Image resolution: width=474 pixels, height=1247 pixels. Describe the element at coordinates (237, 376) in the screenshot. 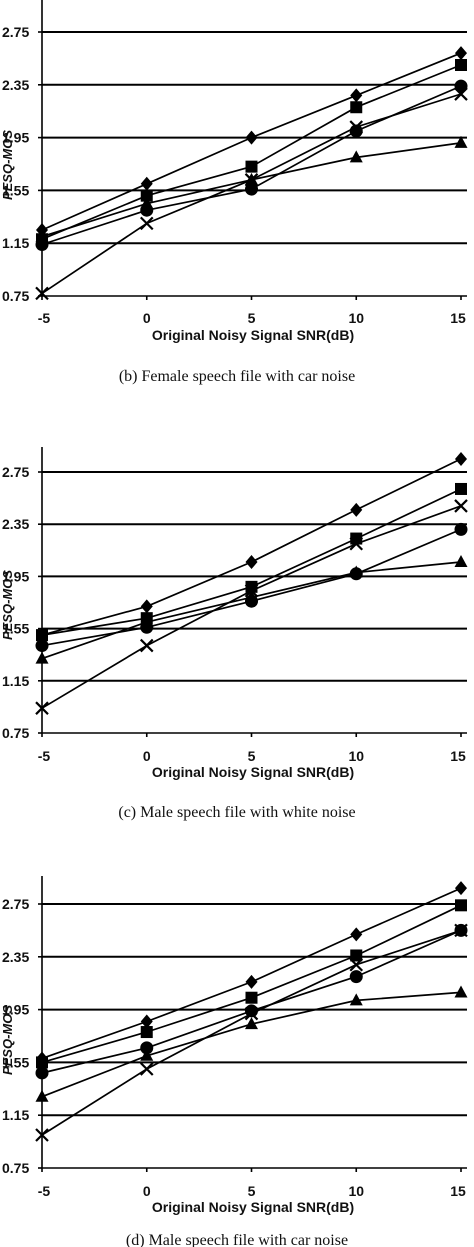

I see `figure-caption: (b) Female speech file with car noise` at that location.